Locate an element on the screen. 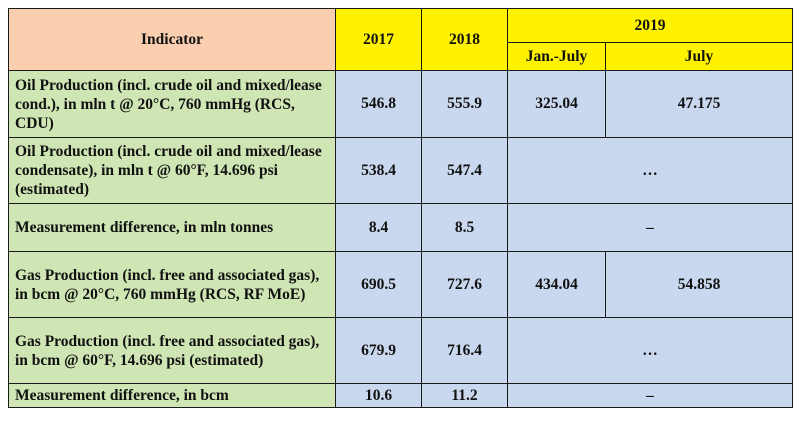 Image resolution: width=800 pixels, height=423 pixels. header-july: July is located at coordinates (699, 56).